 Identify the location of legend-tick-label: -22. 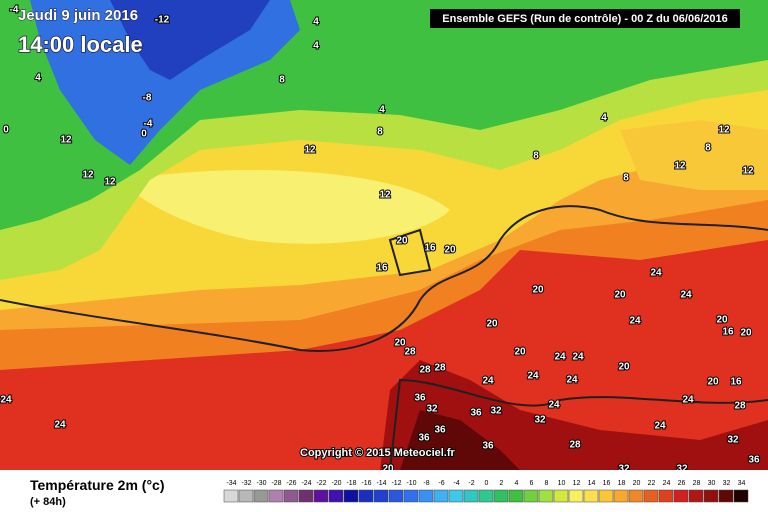
(321, 483).